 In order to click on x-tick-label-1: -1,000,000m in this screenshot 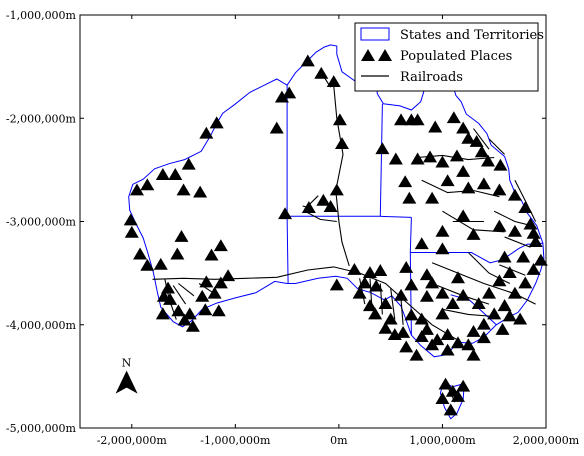, I will do `click(235, 440)`.